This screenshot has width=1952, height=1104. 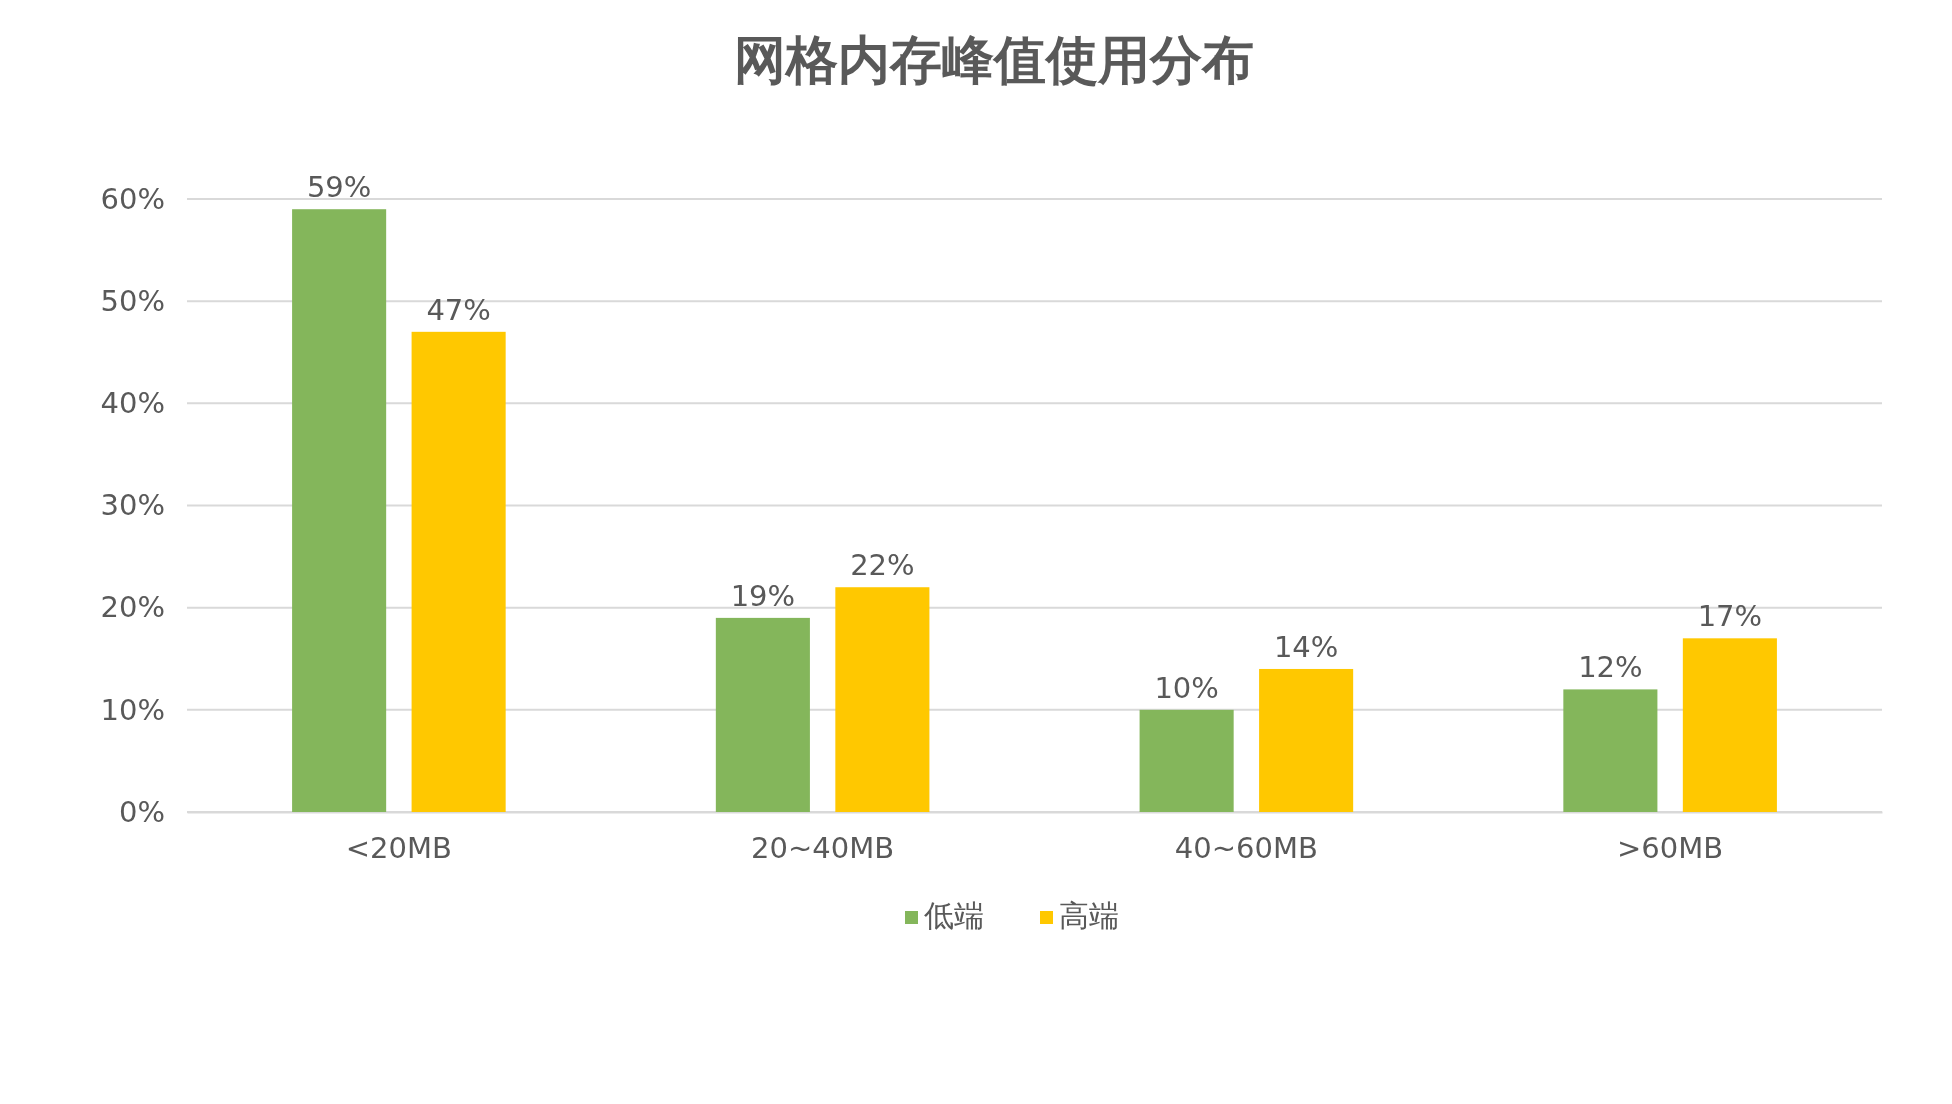 I want to click on chart-title: 网格内存峰值使用分布, so click(x=994, y=60).